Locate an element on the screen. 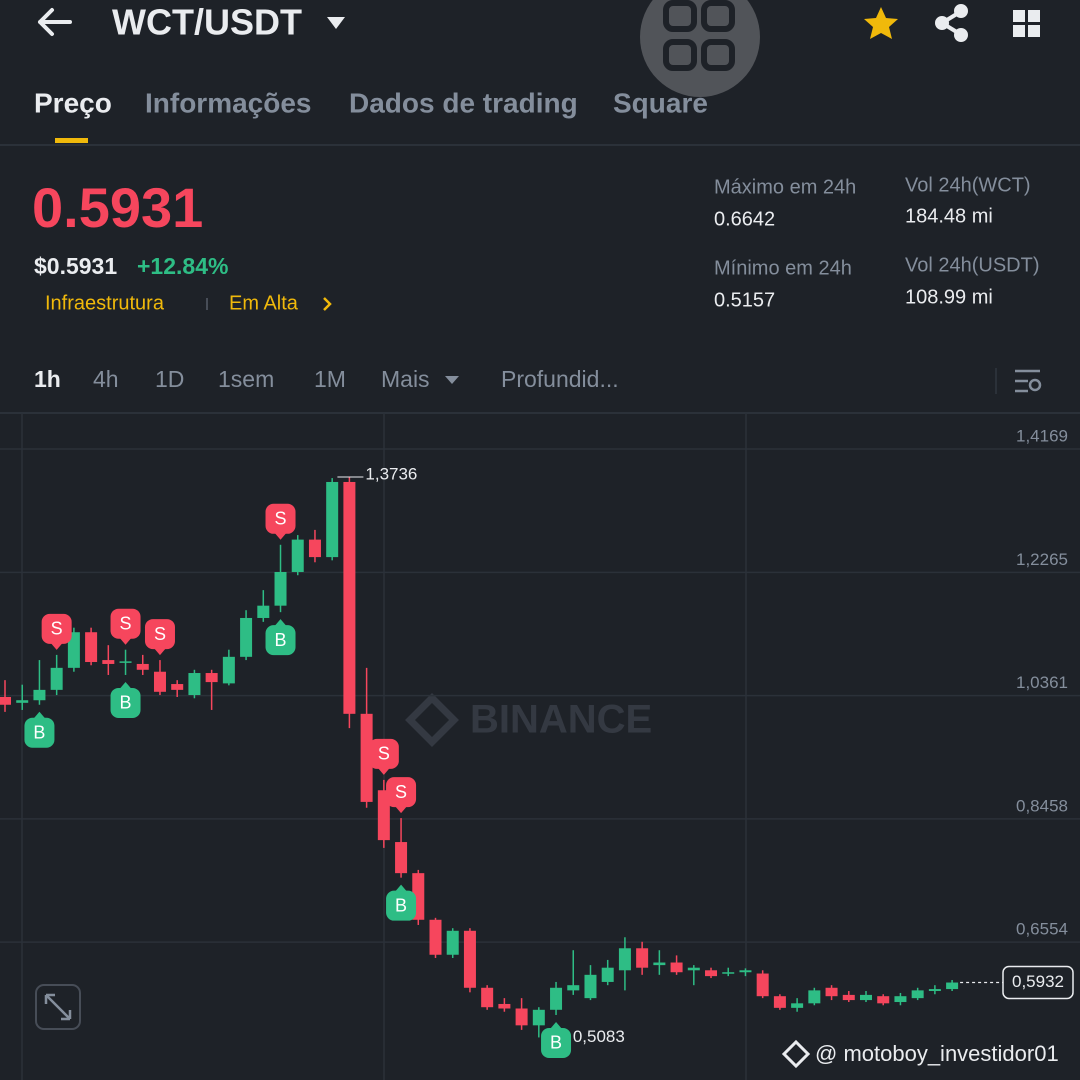 The width and height of the screenshot is (1080, 1080). share-dot is located at coordinates (961, 11).